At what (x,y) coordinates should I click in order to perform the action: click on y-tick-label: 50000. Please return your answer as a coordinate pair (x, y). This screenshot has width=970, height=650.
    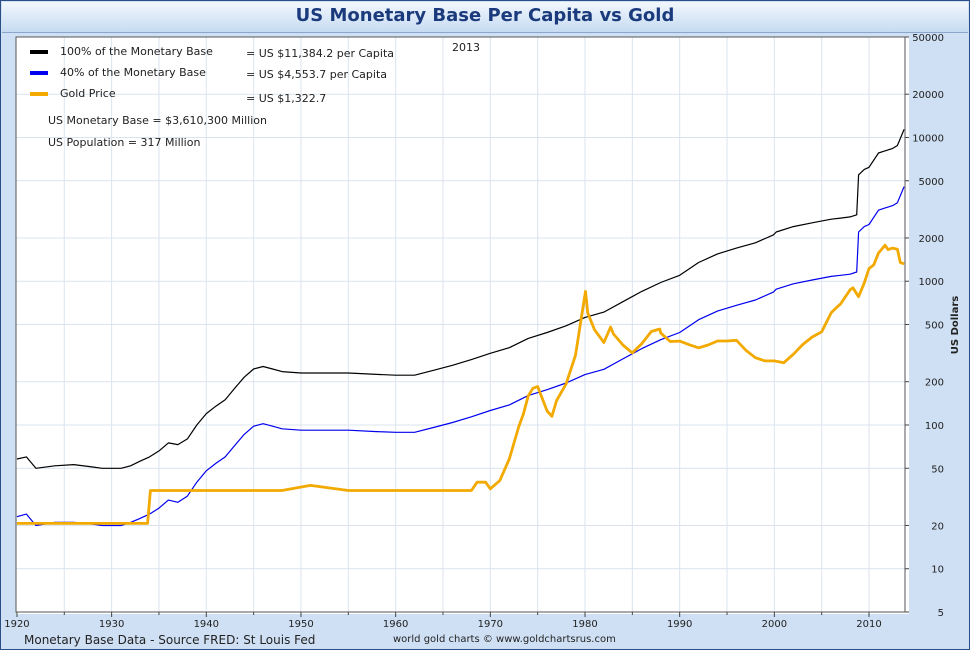
    Looking at the image, I should click on (928, 38).